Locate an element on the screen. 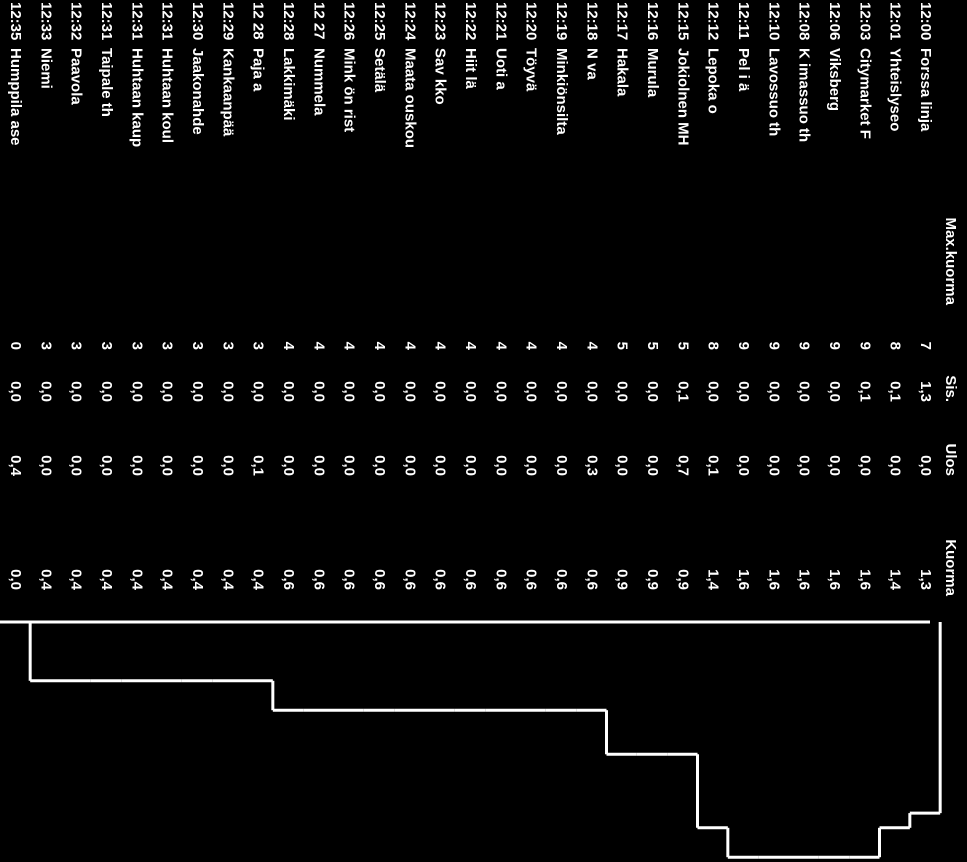  stop-name: Nummela is located at coordinates (318, 82).